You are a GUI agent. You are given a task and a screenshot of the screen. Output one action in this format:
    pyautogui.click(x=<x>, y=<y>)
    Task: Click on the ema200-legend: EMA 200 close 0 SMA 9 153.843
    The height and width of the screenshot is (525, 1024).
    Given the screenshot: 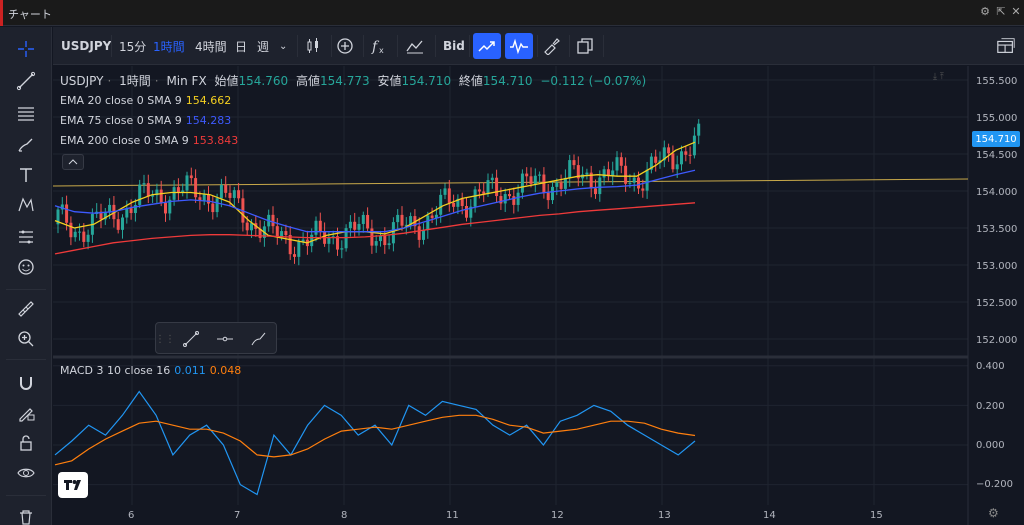 What is the action you would take?
    pyautogui.click(x=151, y=140)
    